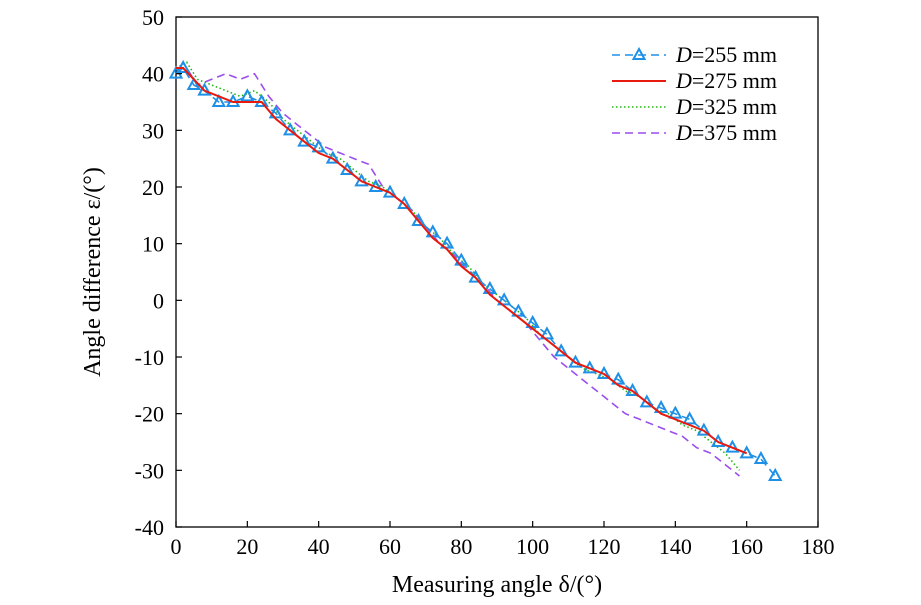 The width and height of the screenshot is (921, 605). I want to click on legend-label: D=275 mm, so click(726, 80).